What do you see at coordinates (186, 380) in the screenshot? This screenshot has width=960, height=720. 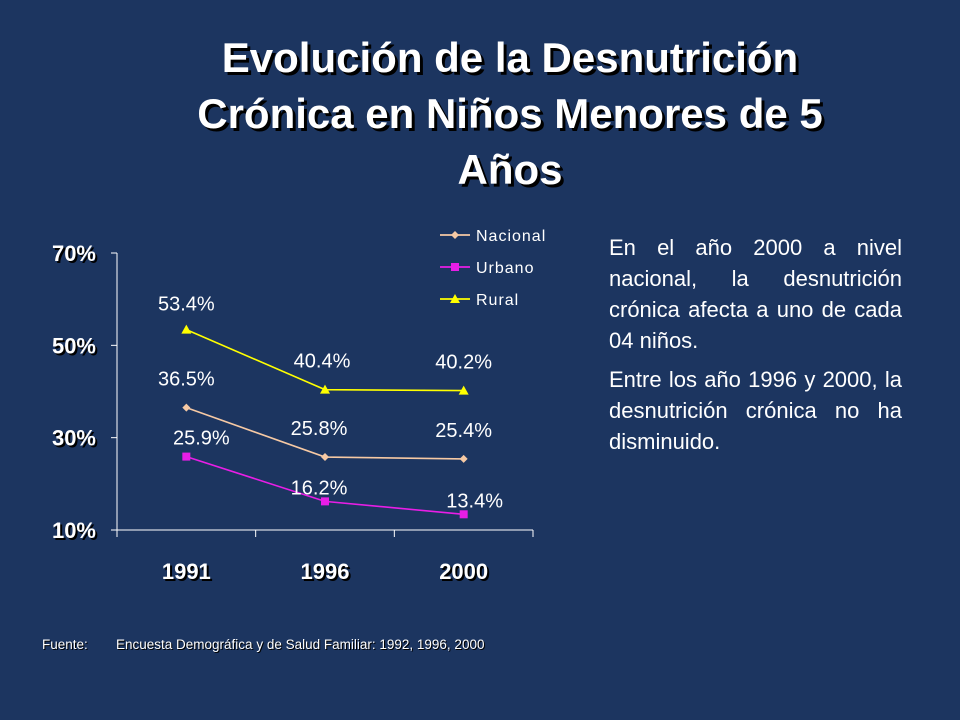 I see `data-label: 36.5%` at bounding box center [186, 380].